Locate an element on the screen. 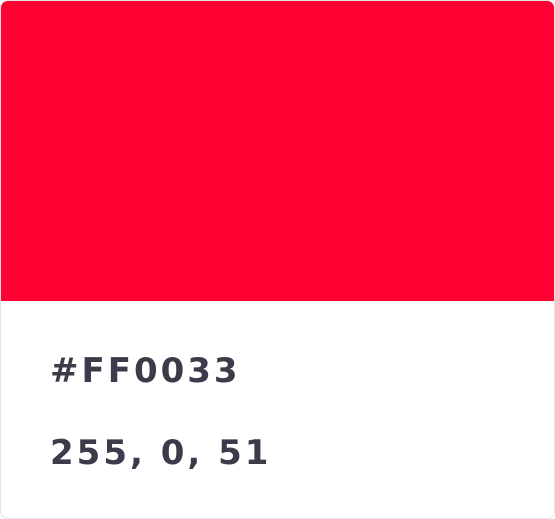 The height and width of the screenshot is (519, 555). rgb-value: 255, 0, 51 is located at coordinates (161, 453).